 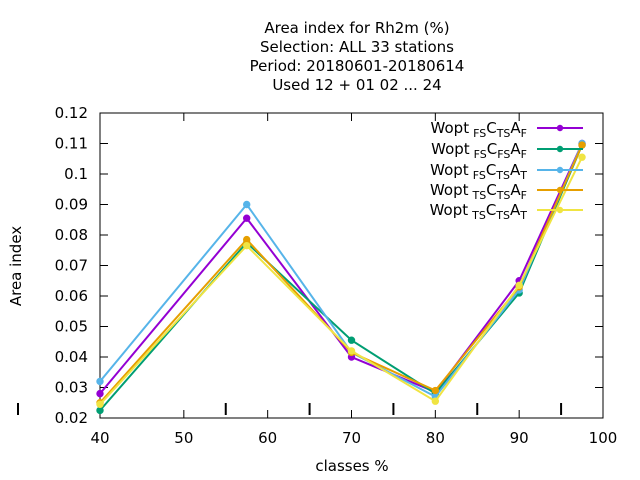 What do you see at coordinates (76, 174) in the screenshot?
I see `y-tick-label: 0.1` at bounding box center [76, 174].